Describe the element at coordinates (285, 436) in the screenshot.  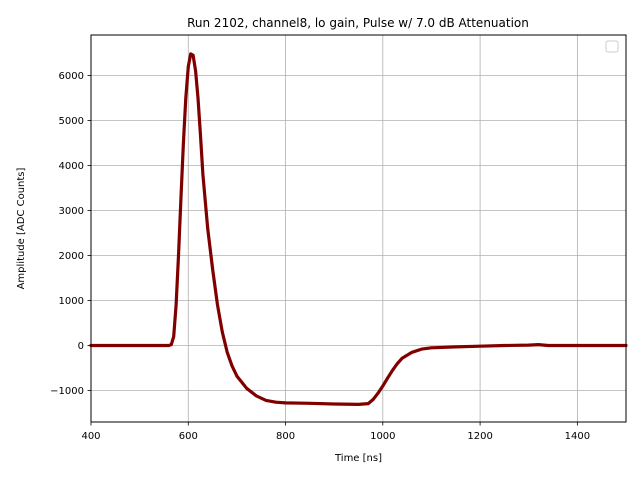
I see `x-tick-label: 800` at that location.